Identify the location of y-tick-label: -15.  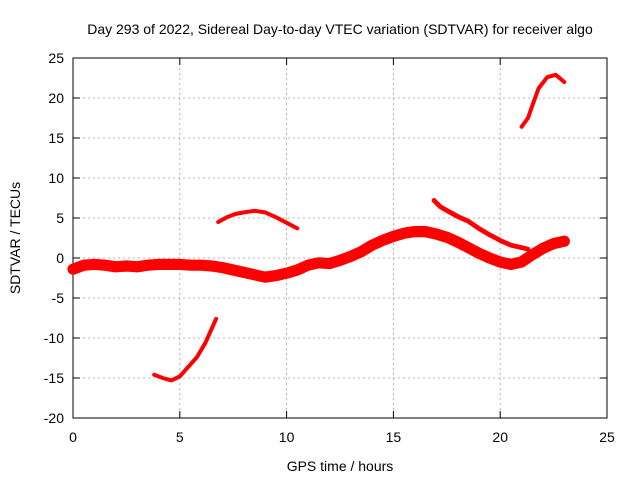
(54, 378).